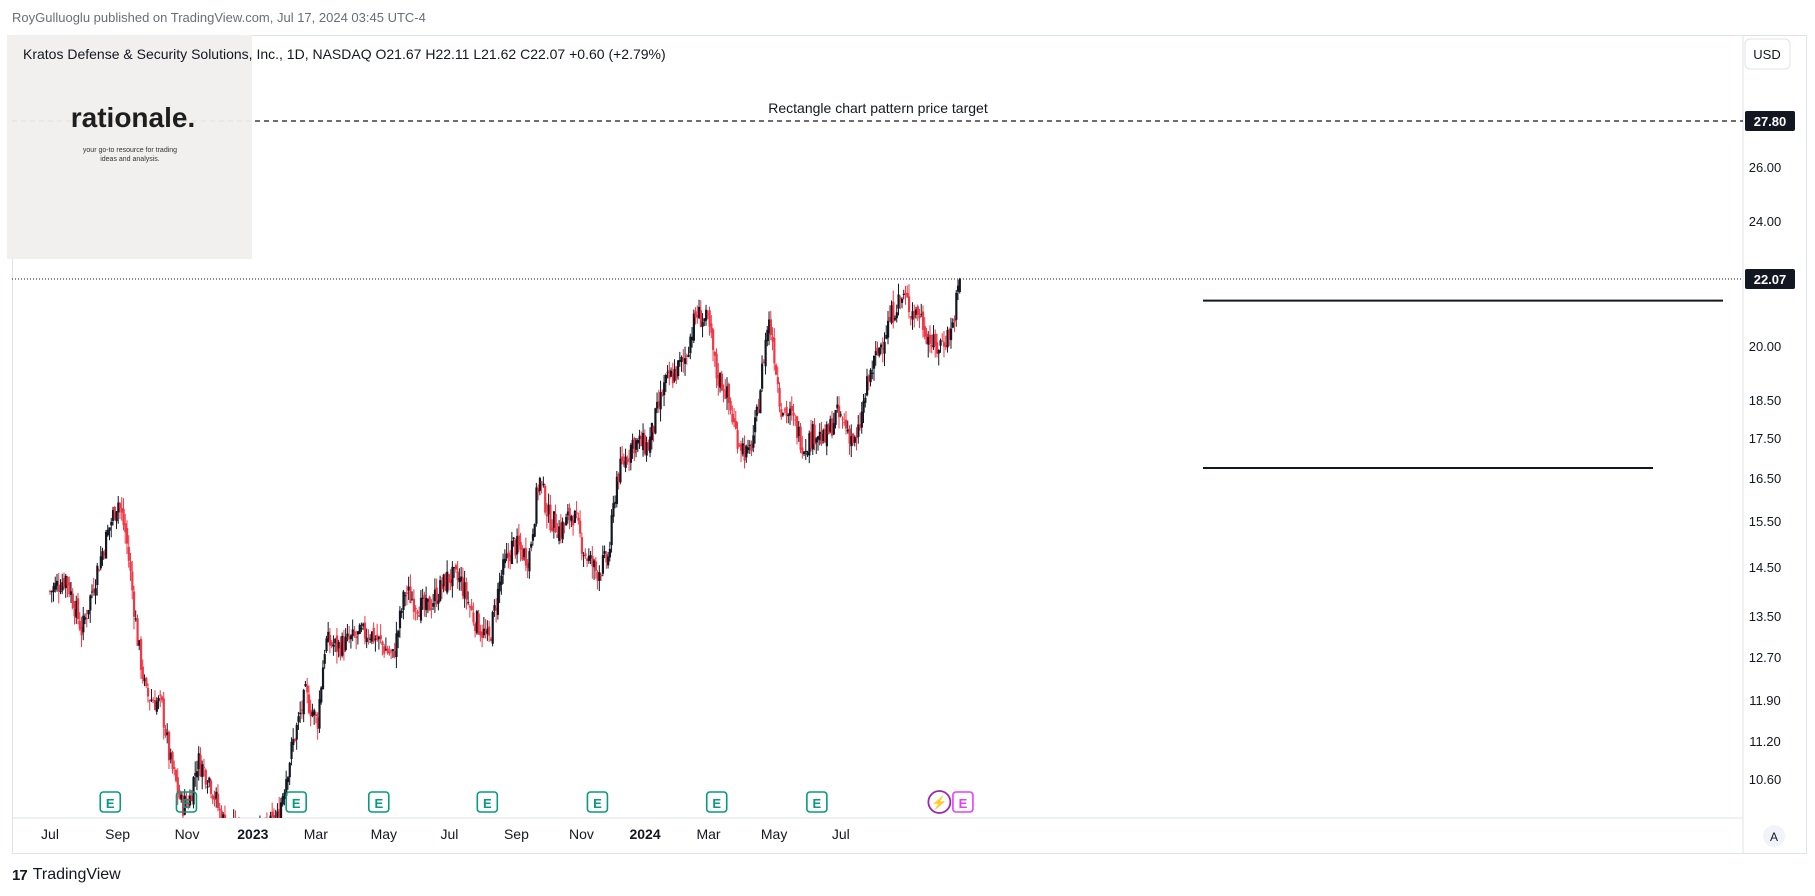 This screenshot has height=896, width=1815. I want to click on time-axis-label: 2024, so click(644, 834).